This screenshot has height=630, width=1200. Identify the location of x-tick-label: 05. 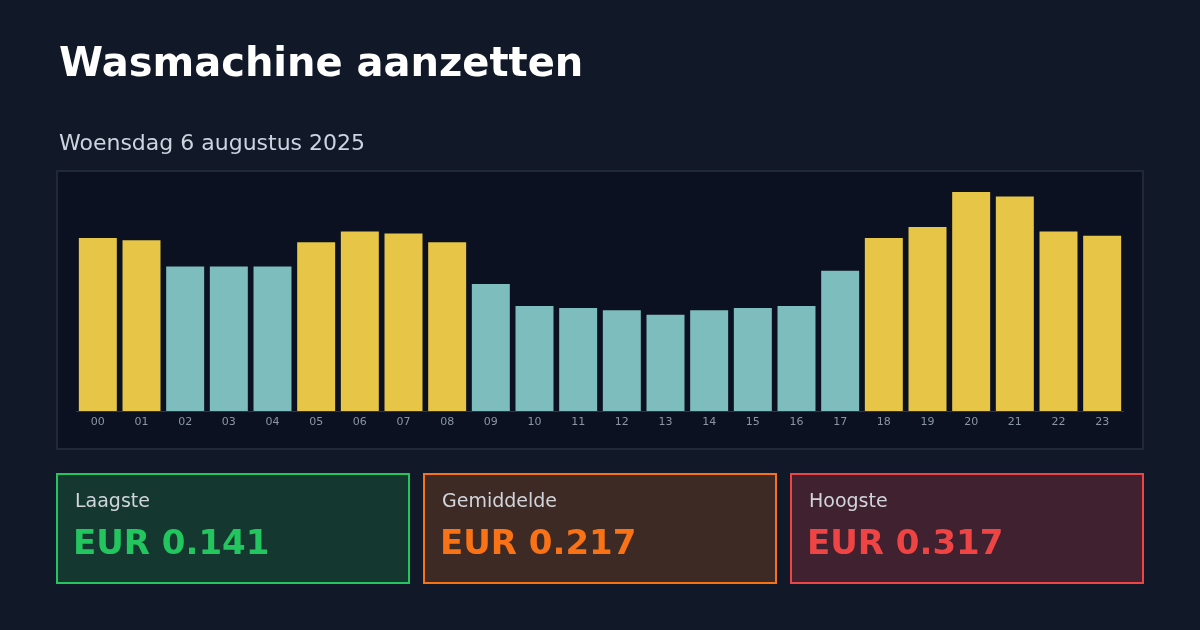
(316, 422).